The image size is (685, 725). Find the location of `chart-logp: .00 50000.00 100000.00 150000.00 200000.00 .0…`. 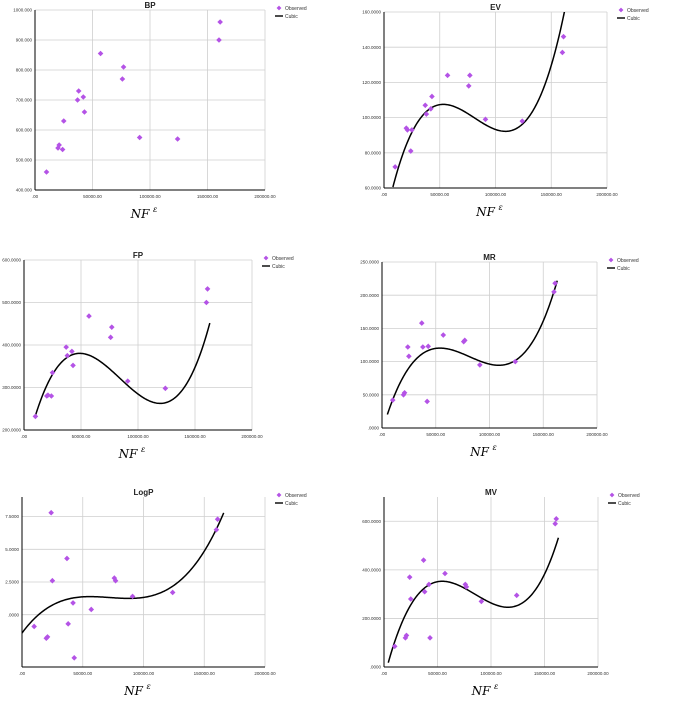

chart-logp: .00 50000.00 100000.00 150000.00 200000.00 .0… is located at coordinates (156, 593).